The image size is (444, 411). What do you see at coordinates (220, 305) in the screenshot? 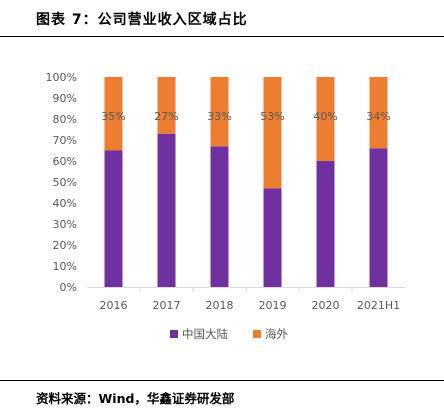
I see `x-tick-label: 2018` at bounding box center [220, 305].